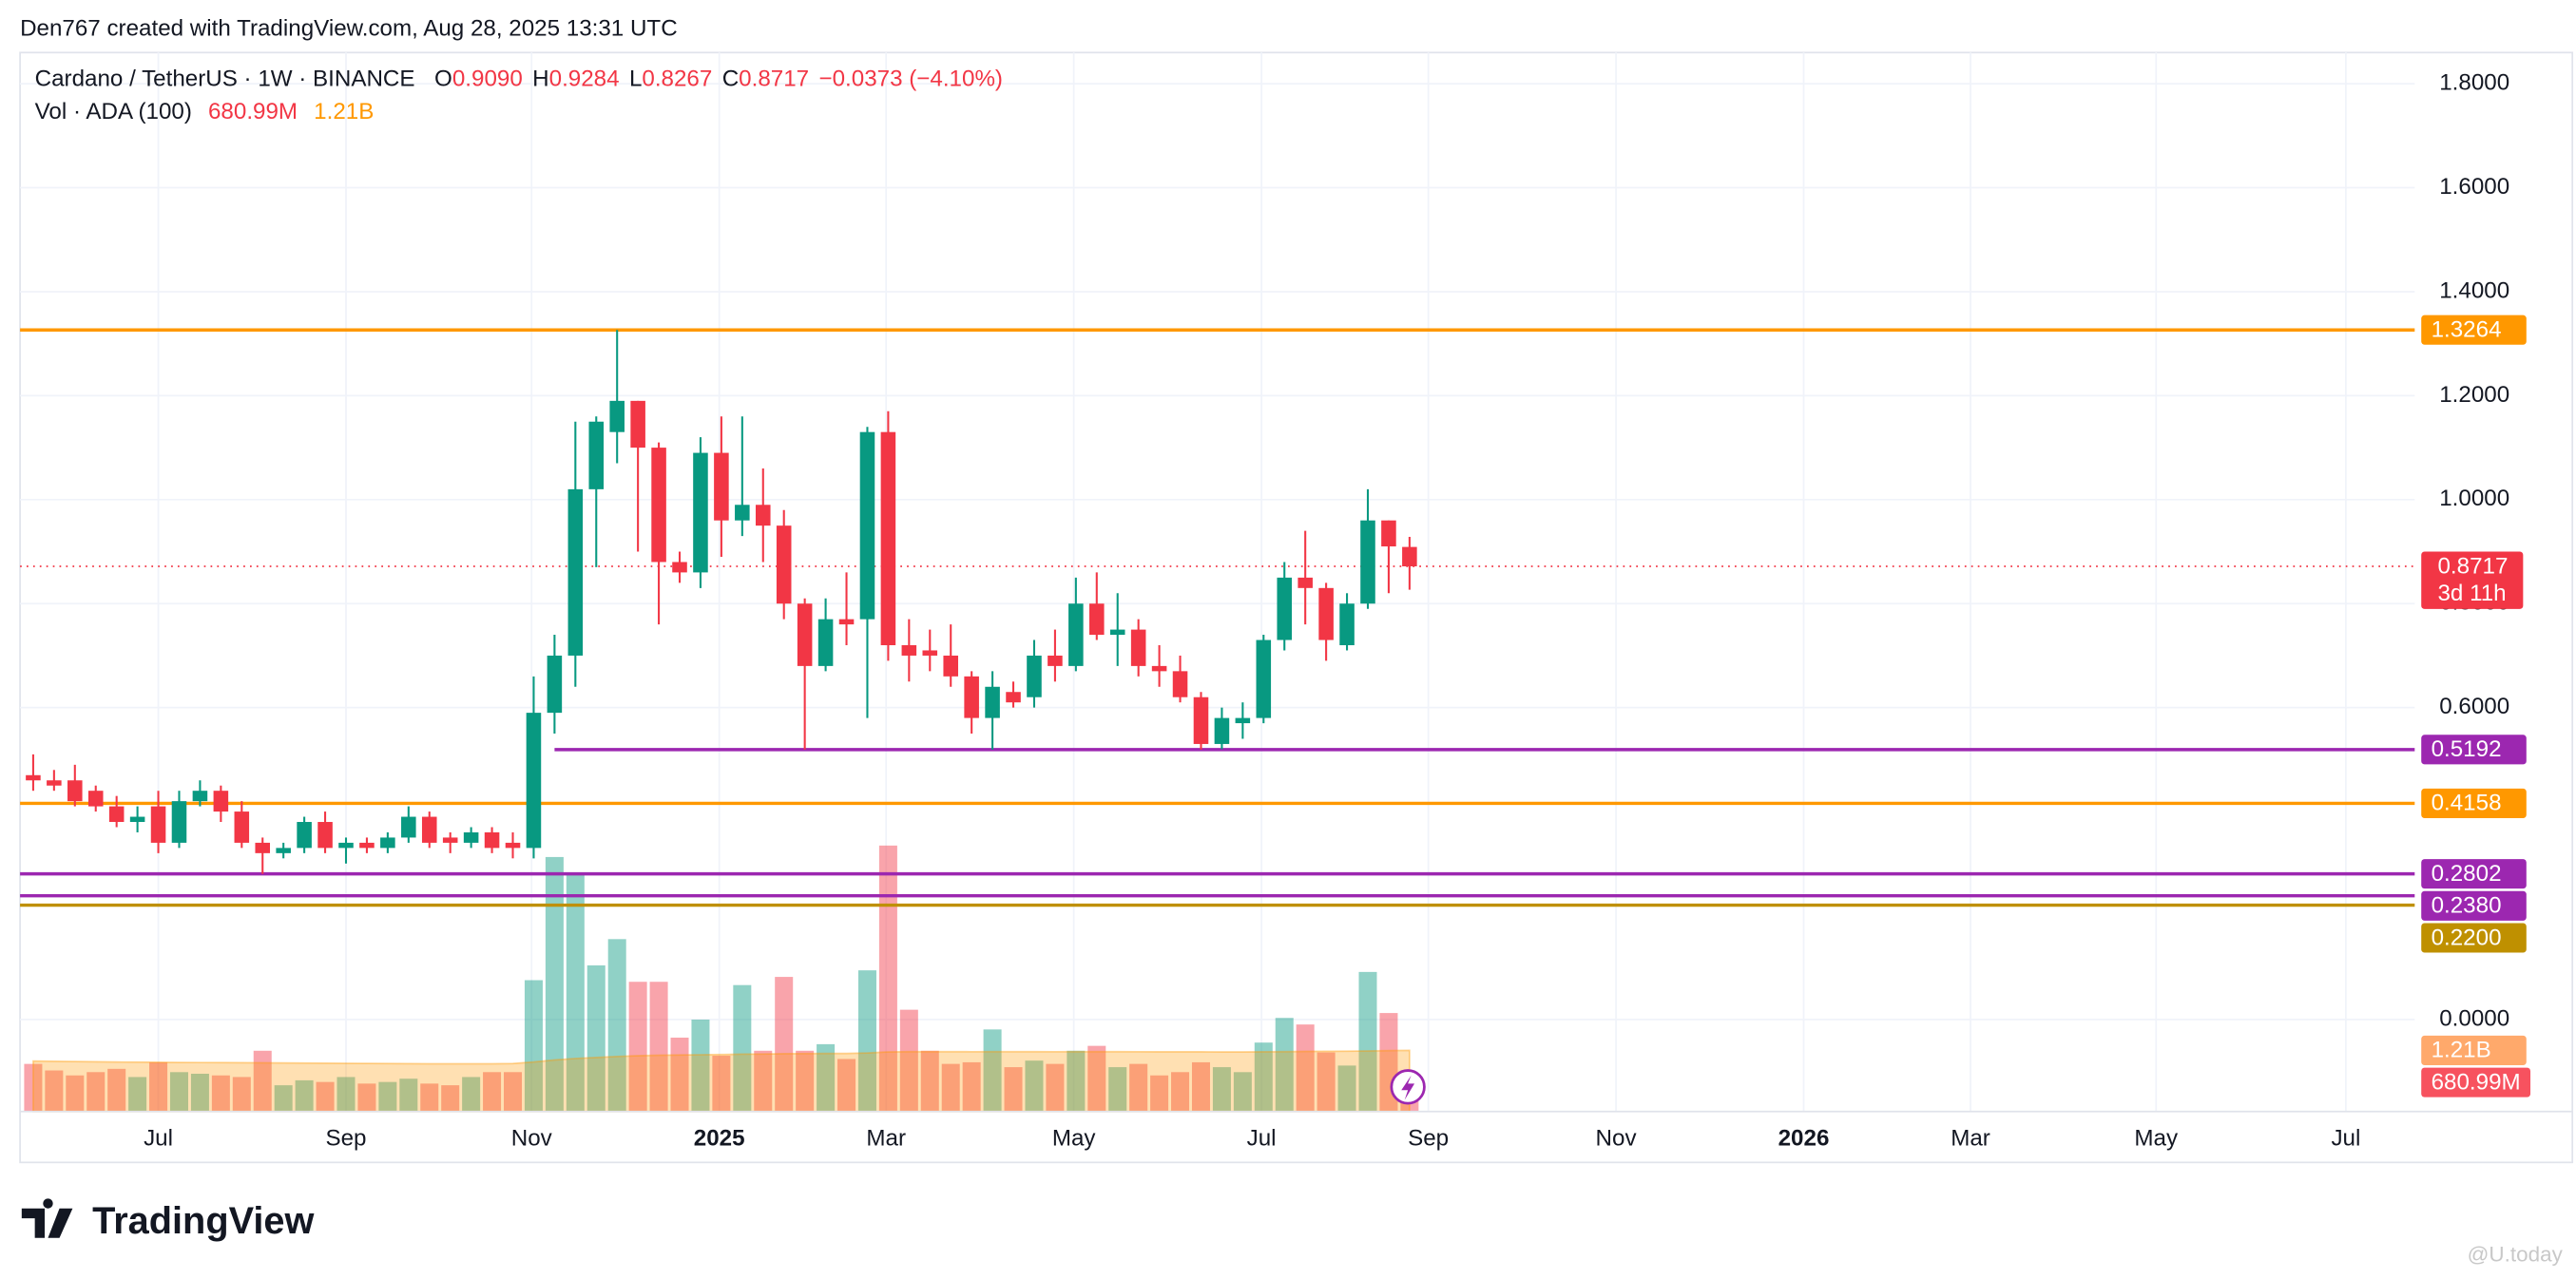 The image size is (2576, 1279). I want to click on icon-bolt, so click(1408, 1087).